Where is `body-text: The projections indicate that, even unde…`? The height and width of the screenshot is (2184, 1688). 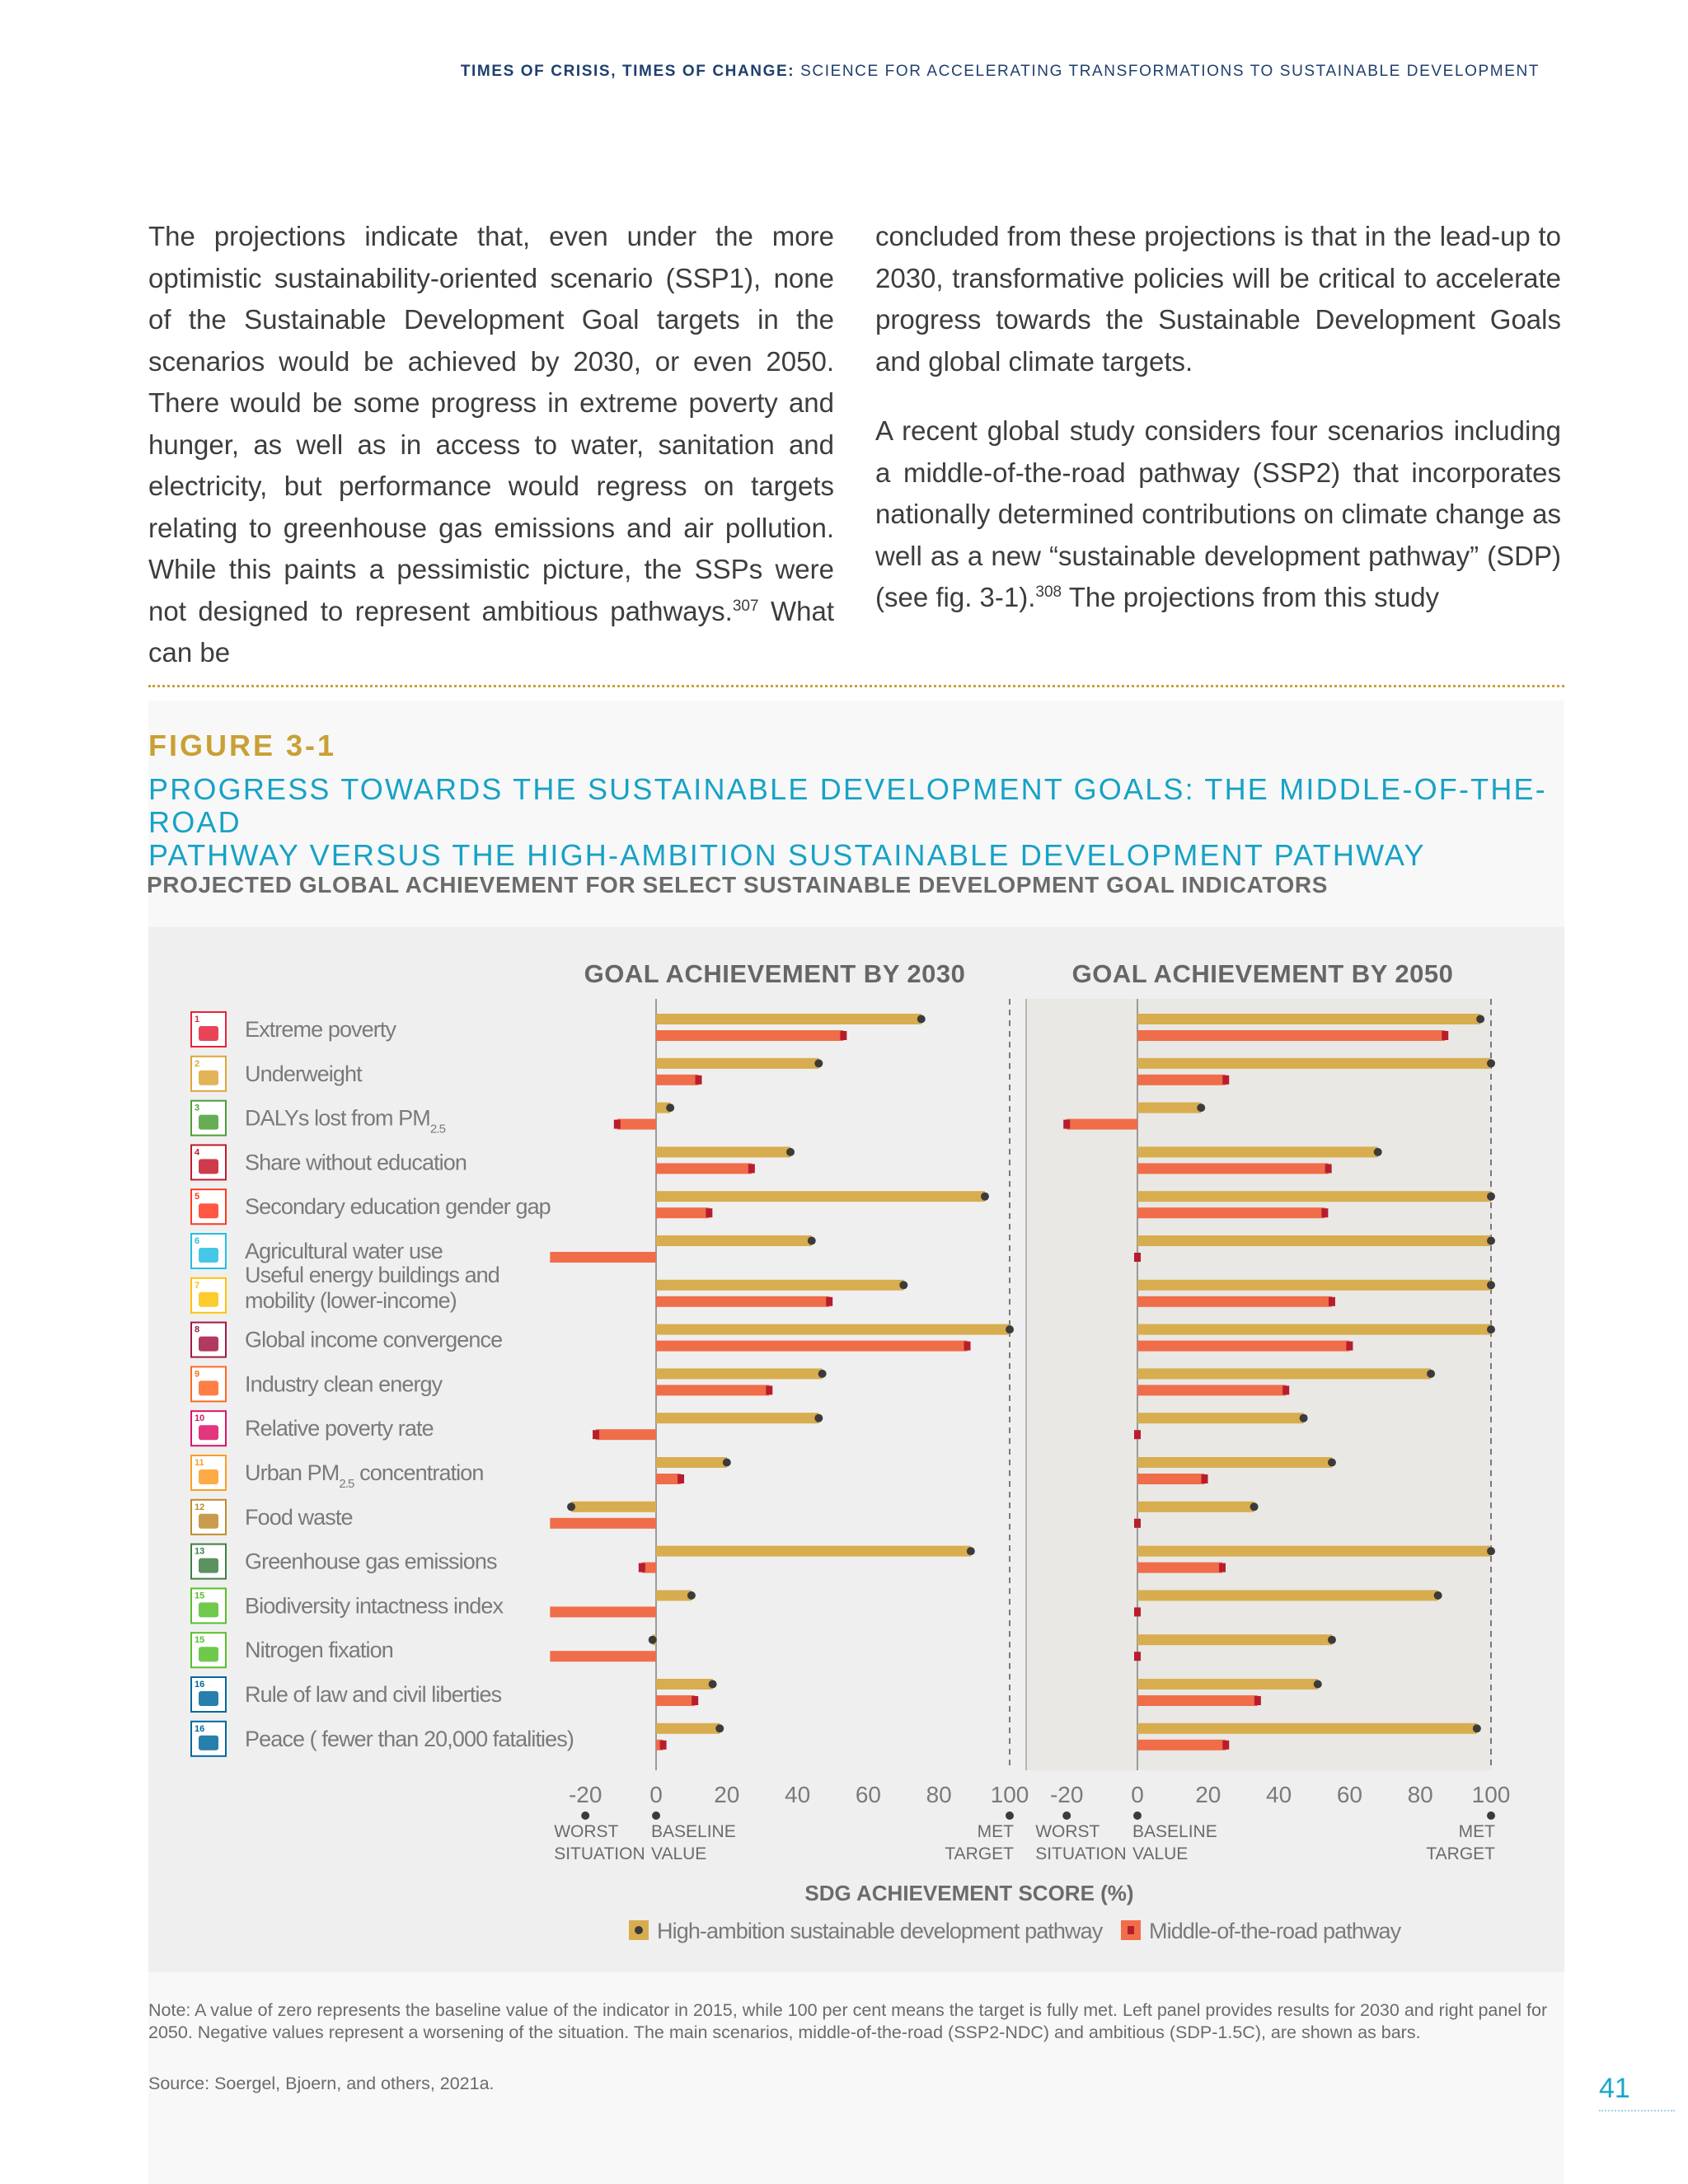
body-text: The projections indicate that, even unde… is located at coordinates (491, 423).